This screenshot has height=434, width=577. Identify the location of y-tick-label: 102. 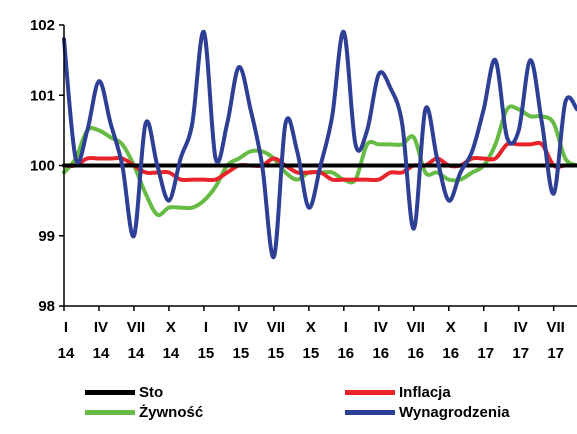
(42, 25).